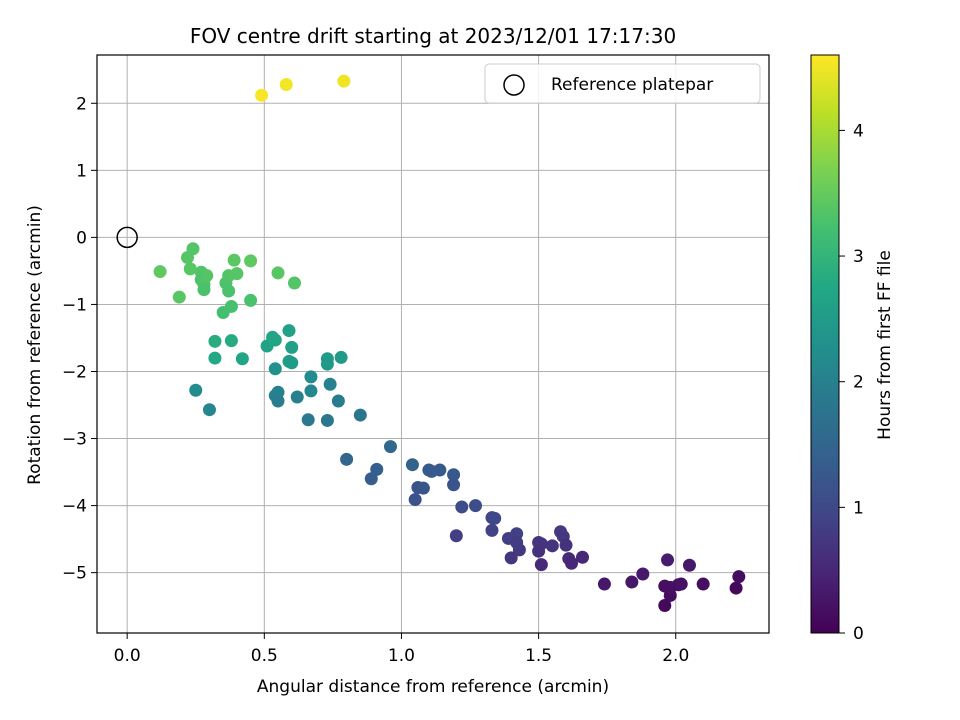  I want to click on x-axis-ticks: 0.0 0.5 1.0 1.5 2.0, so click(401, 649).